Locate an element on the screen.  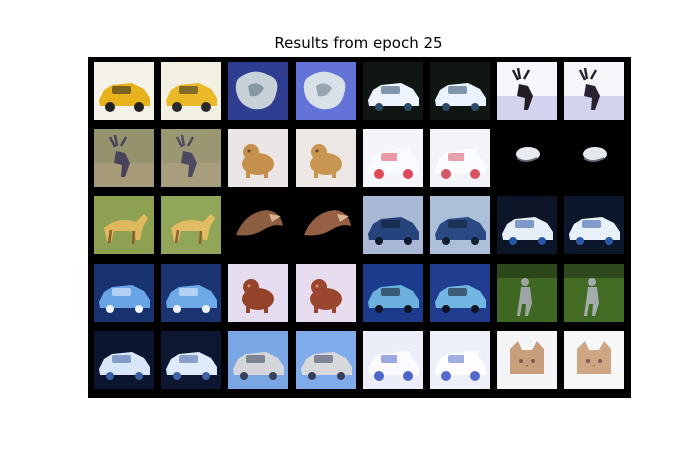
image-tile-r4-c3 is located at coordinates (258, 292).